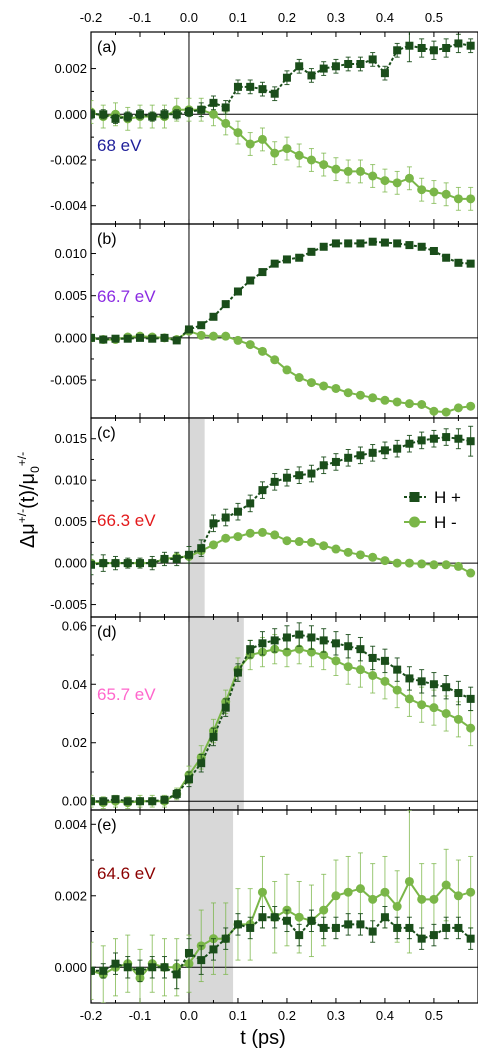 The image size is (478, 1050). I want to click on y-tick-label: -0.005, so click(68, 604).